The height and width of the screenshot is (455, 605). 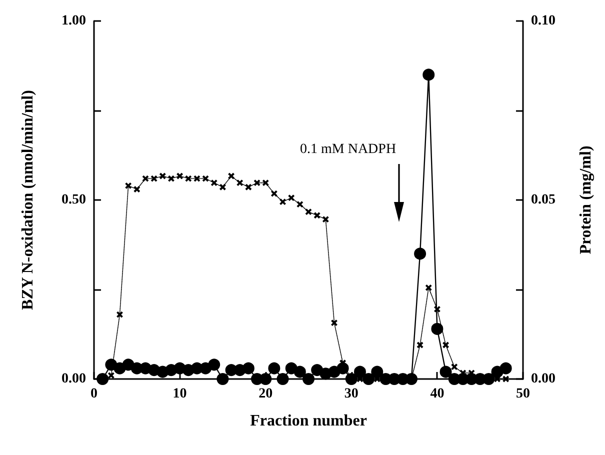 What do you see at coordinates (28, 200) in the screenshot?
I see `y-axis-title: BZY N-oxidation (nmol/min/ml)` at bounding box center [28, 200].